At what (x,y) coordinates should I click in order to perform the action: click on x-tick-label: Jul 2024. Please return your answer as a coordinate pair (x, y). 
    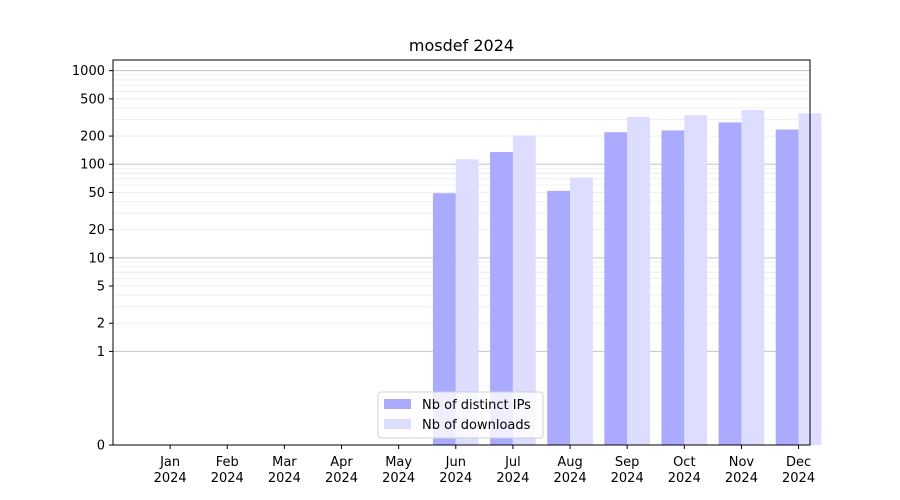
    Looking at the image, I should click on (512, 470).